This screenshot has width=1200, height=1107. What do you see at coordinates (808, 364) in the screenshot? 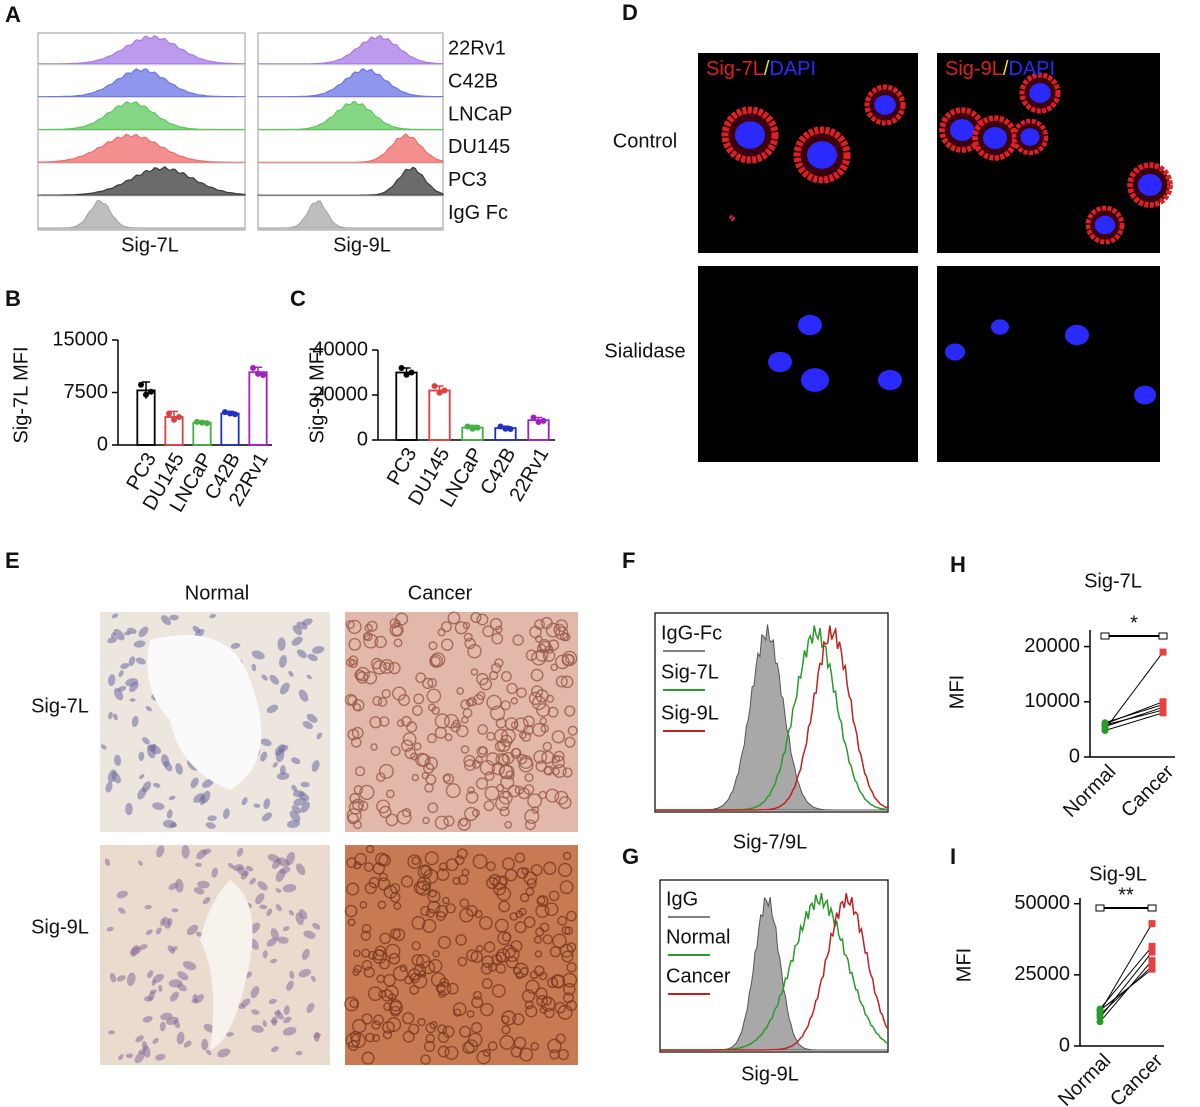
I see `micrograph` at bounding box center [808, 364].